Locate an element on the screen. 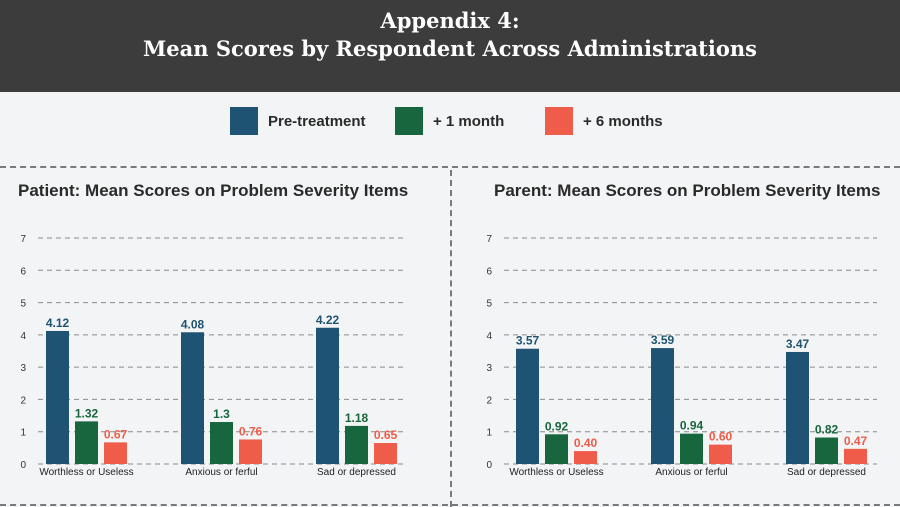 The image size is (900, 507). data-label-1-month-sad: 1.18 is located at coordinates (357, 418).